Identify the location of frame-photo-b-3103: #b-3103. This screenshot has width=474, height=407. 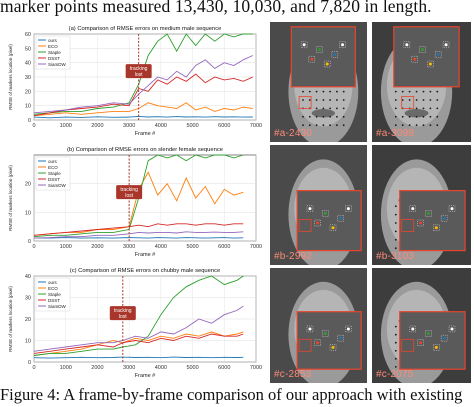
(421, 205).